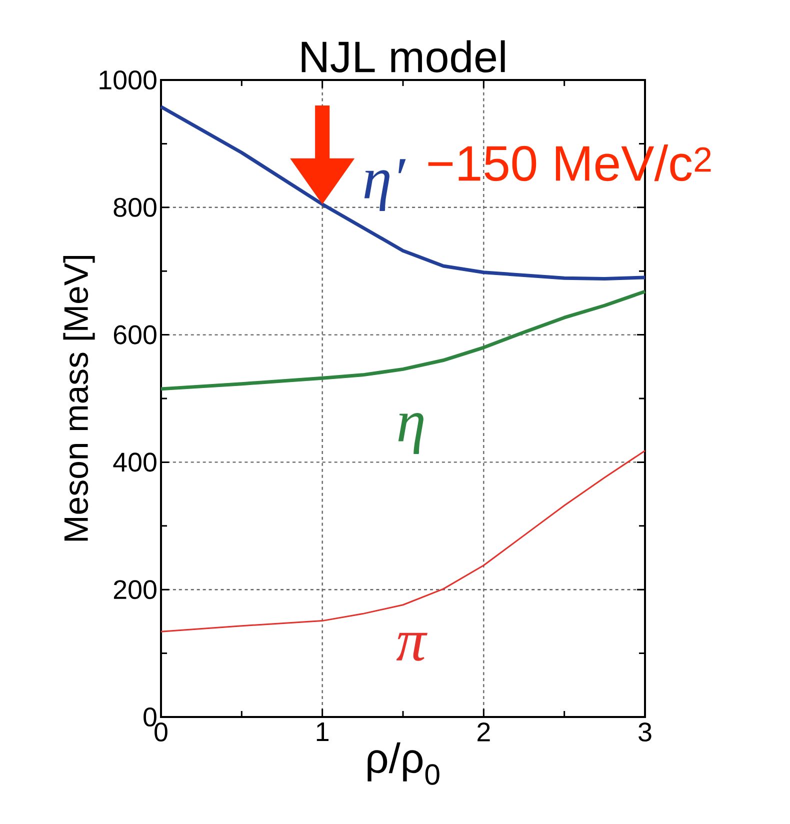 The image size is (790, 824). I want to click on line-series, so click(403, 340).